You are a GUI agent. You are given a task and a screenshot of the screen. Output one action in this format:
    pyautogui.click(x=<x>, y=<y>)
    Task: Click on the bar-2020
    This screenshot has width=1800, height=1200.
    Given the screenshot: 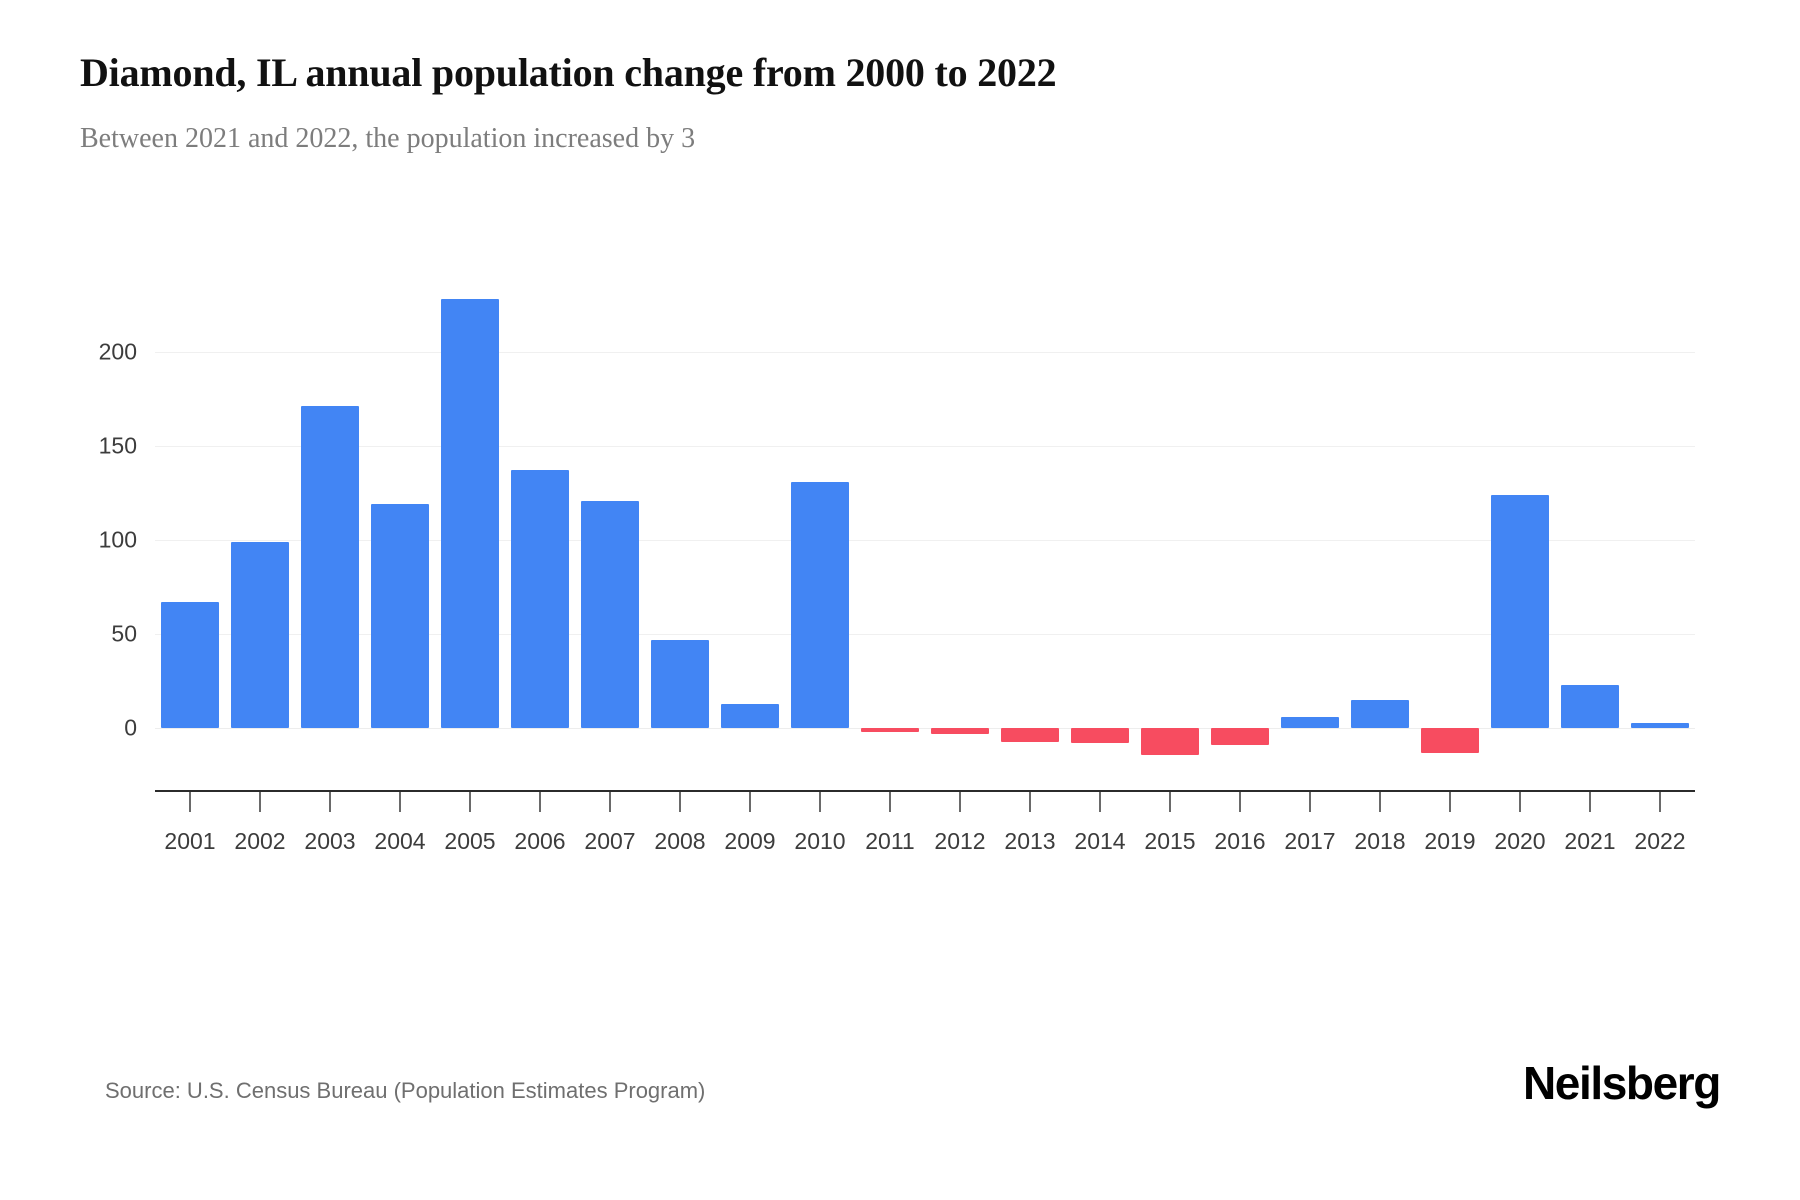 What is the action you would take?
    pyautogui.click(x=1520, y=611)
    